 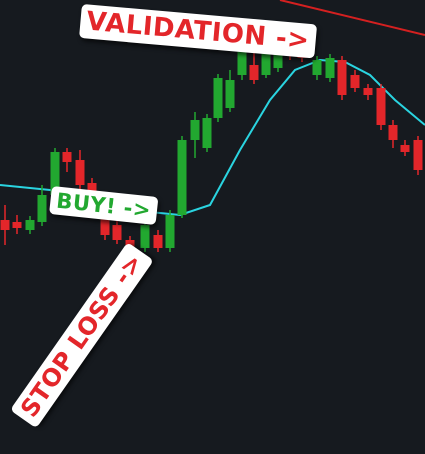 I want to click on moving-average, so click(x=352, y=18).